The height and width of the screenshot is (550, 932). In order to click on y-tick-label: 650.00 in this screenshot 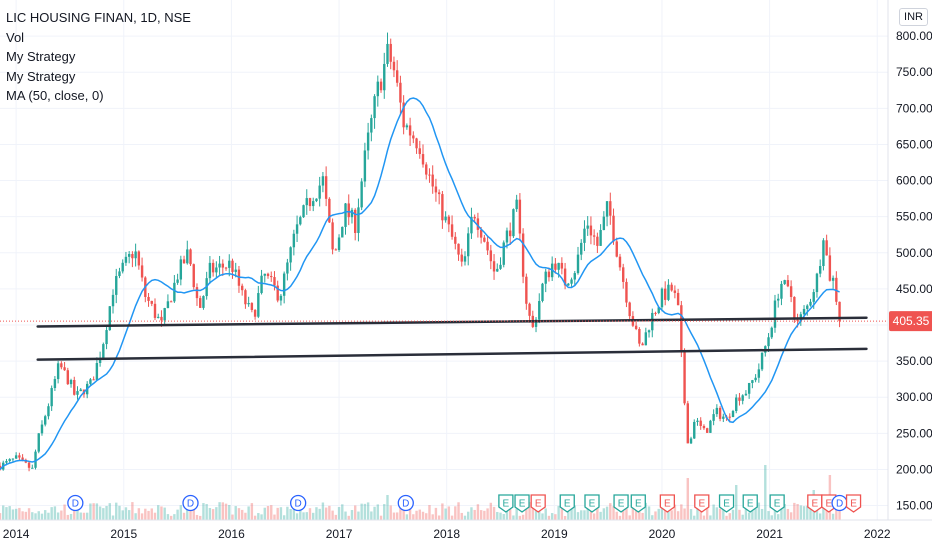, I will do `click(914, 144)`.